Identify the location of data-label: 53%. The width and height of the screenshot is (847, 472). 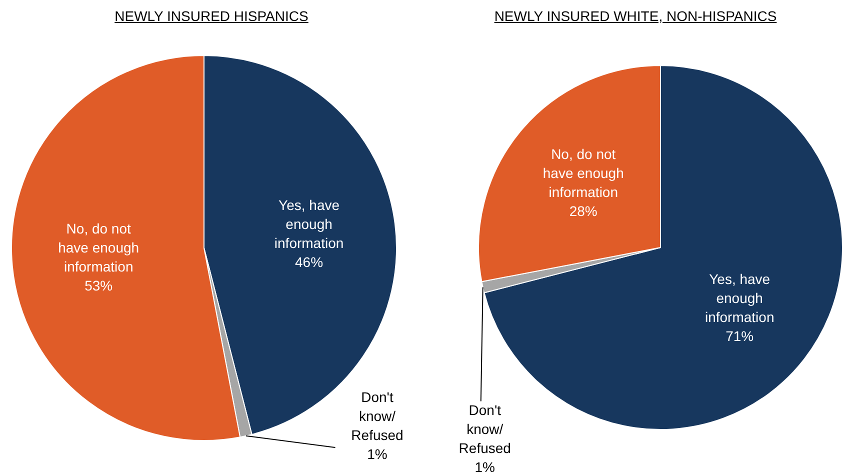
(98, 285).